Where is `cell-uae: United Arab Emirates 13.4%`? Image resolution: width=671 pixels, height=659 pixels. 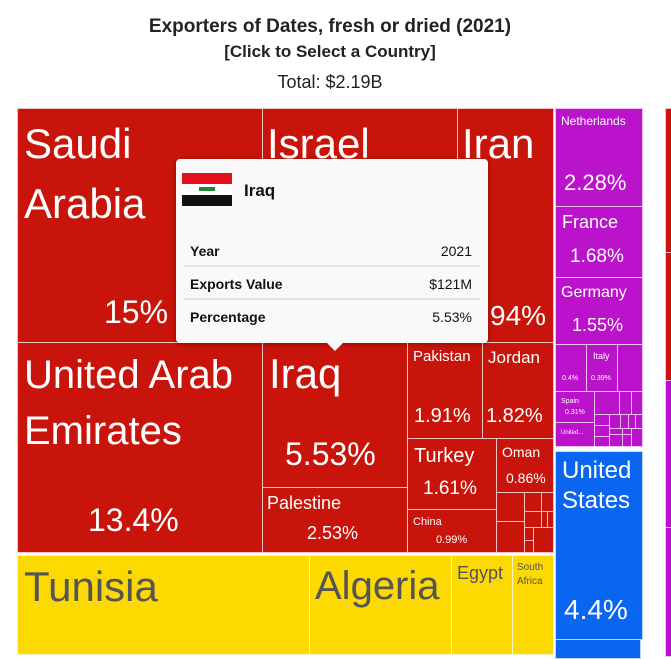
cell-uae: United Arab Emirates 13.4% is located at coordinates (140, 447).